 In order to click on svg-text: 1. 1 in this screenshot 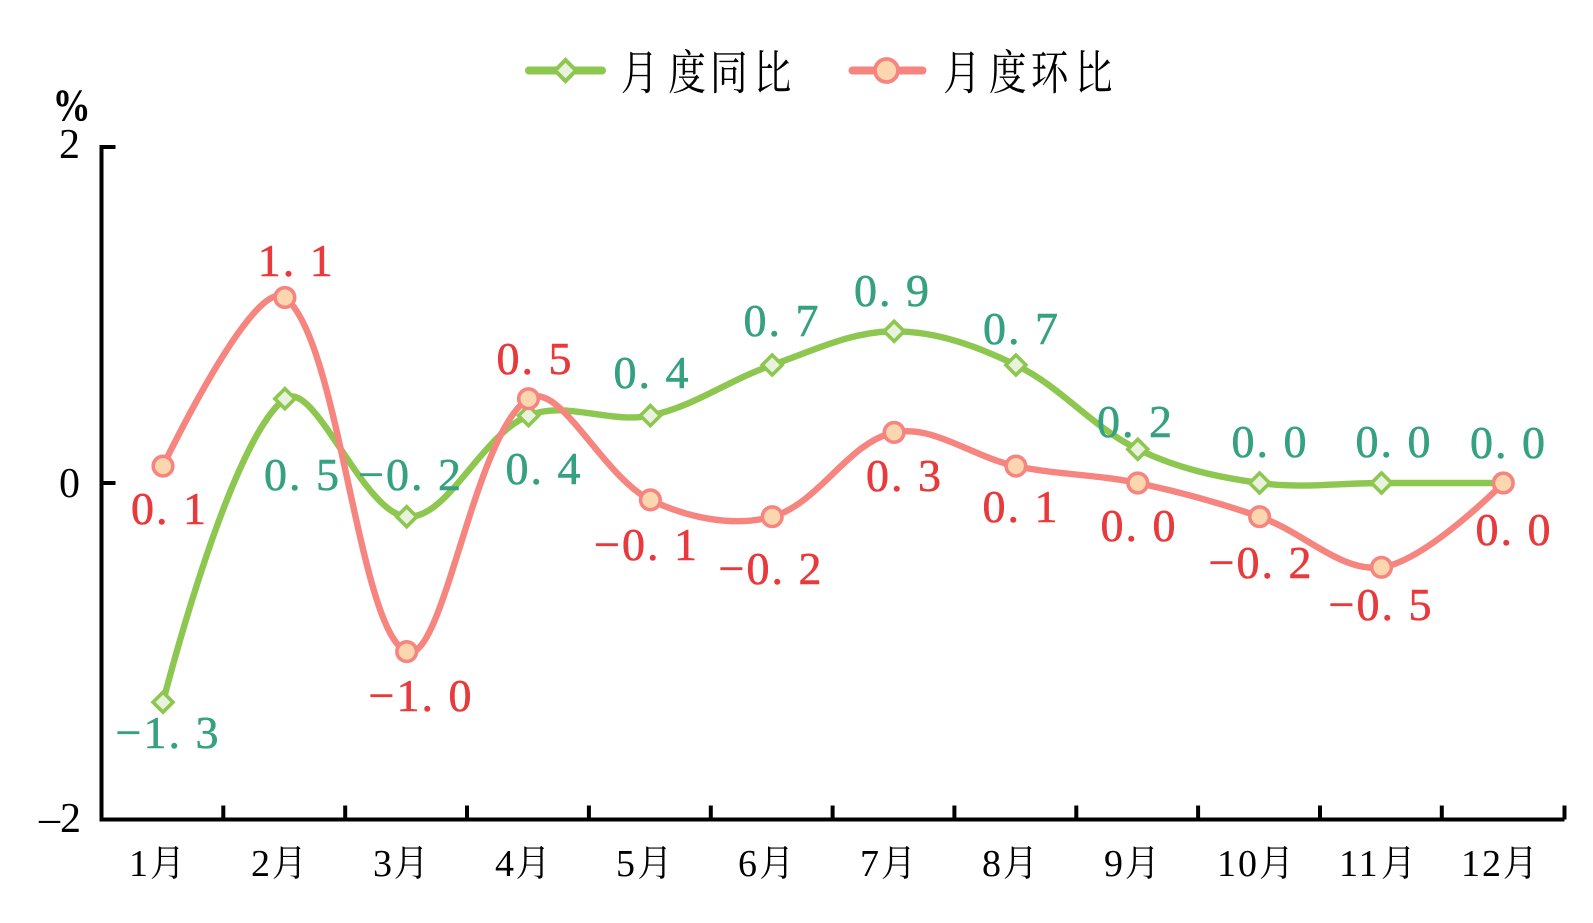, I will do `click(296, 260)`.